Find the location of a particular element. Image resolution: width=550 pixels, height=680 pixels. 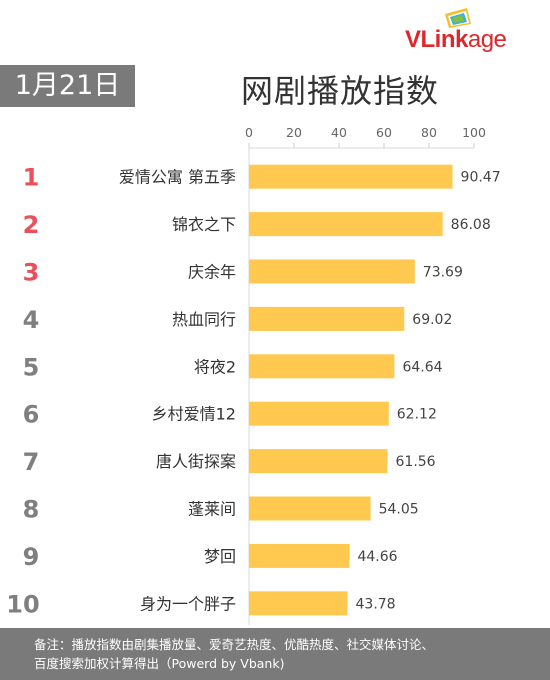

data-label: 64.64 is located at coordinates (422, 367).